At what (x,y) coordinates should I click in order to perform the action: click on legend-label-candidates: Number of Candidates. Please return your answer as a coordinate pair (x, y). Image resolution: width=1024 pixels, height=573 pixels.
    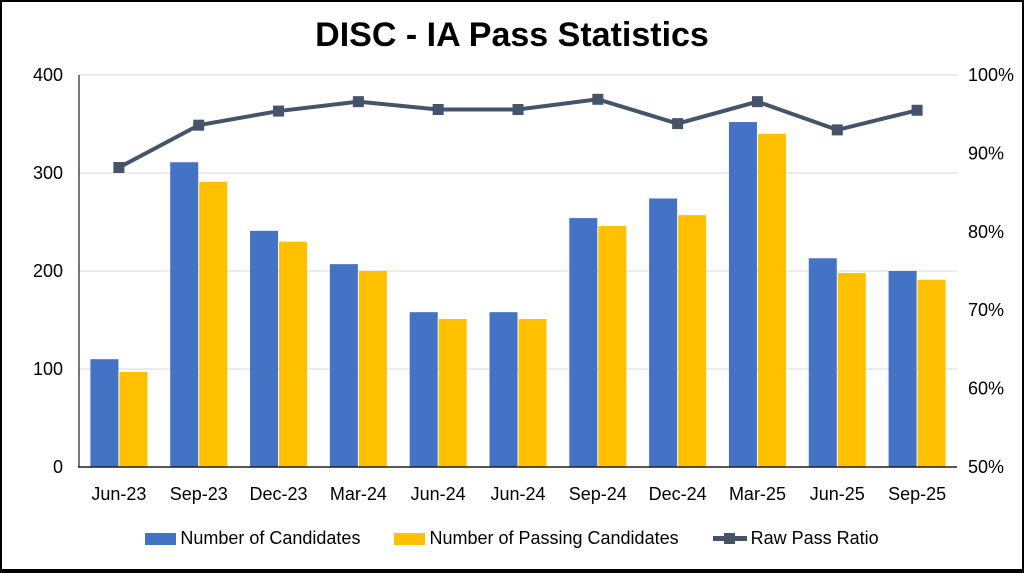
    Looking at the image, I should click on (270, 538).